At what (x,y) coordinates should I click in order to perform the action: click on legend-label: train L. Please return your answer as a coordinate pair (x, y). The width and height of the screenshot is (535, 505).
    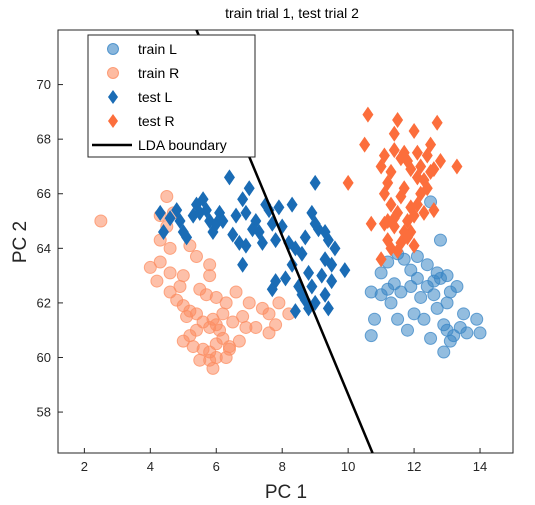
    Looking at the image, I should click on (157, 49).